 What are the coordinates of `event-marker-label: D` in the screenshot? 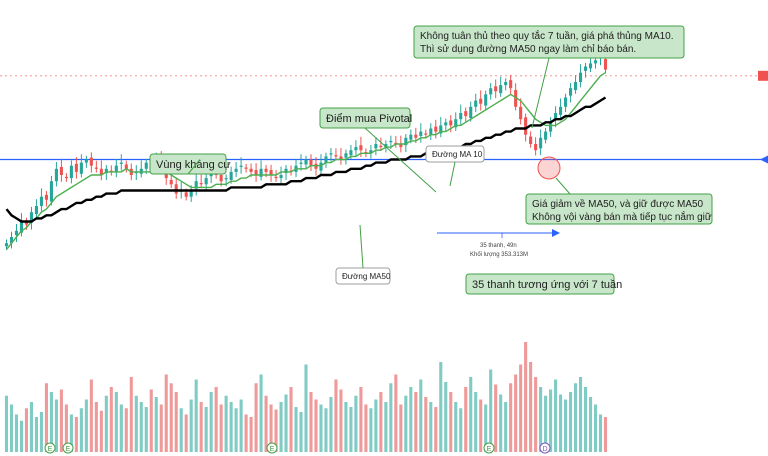 It's located at (544, 449).